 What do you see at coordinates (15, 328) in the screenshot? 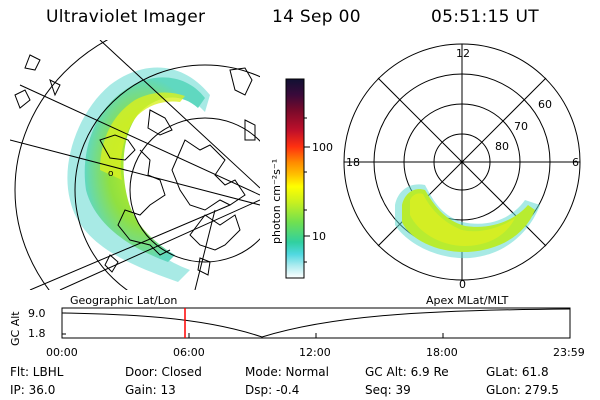
I see `altitude-ylabel: GC Alt` at bounding box center [15, 328].